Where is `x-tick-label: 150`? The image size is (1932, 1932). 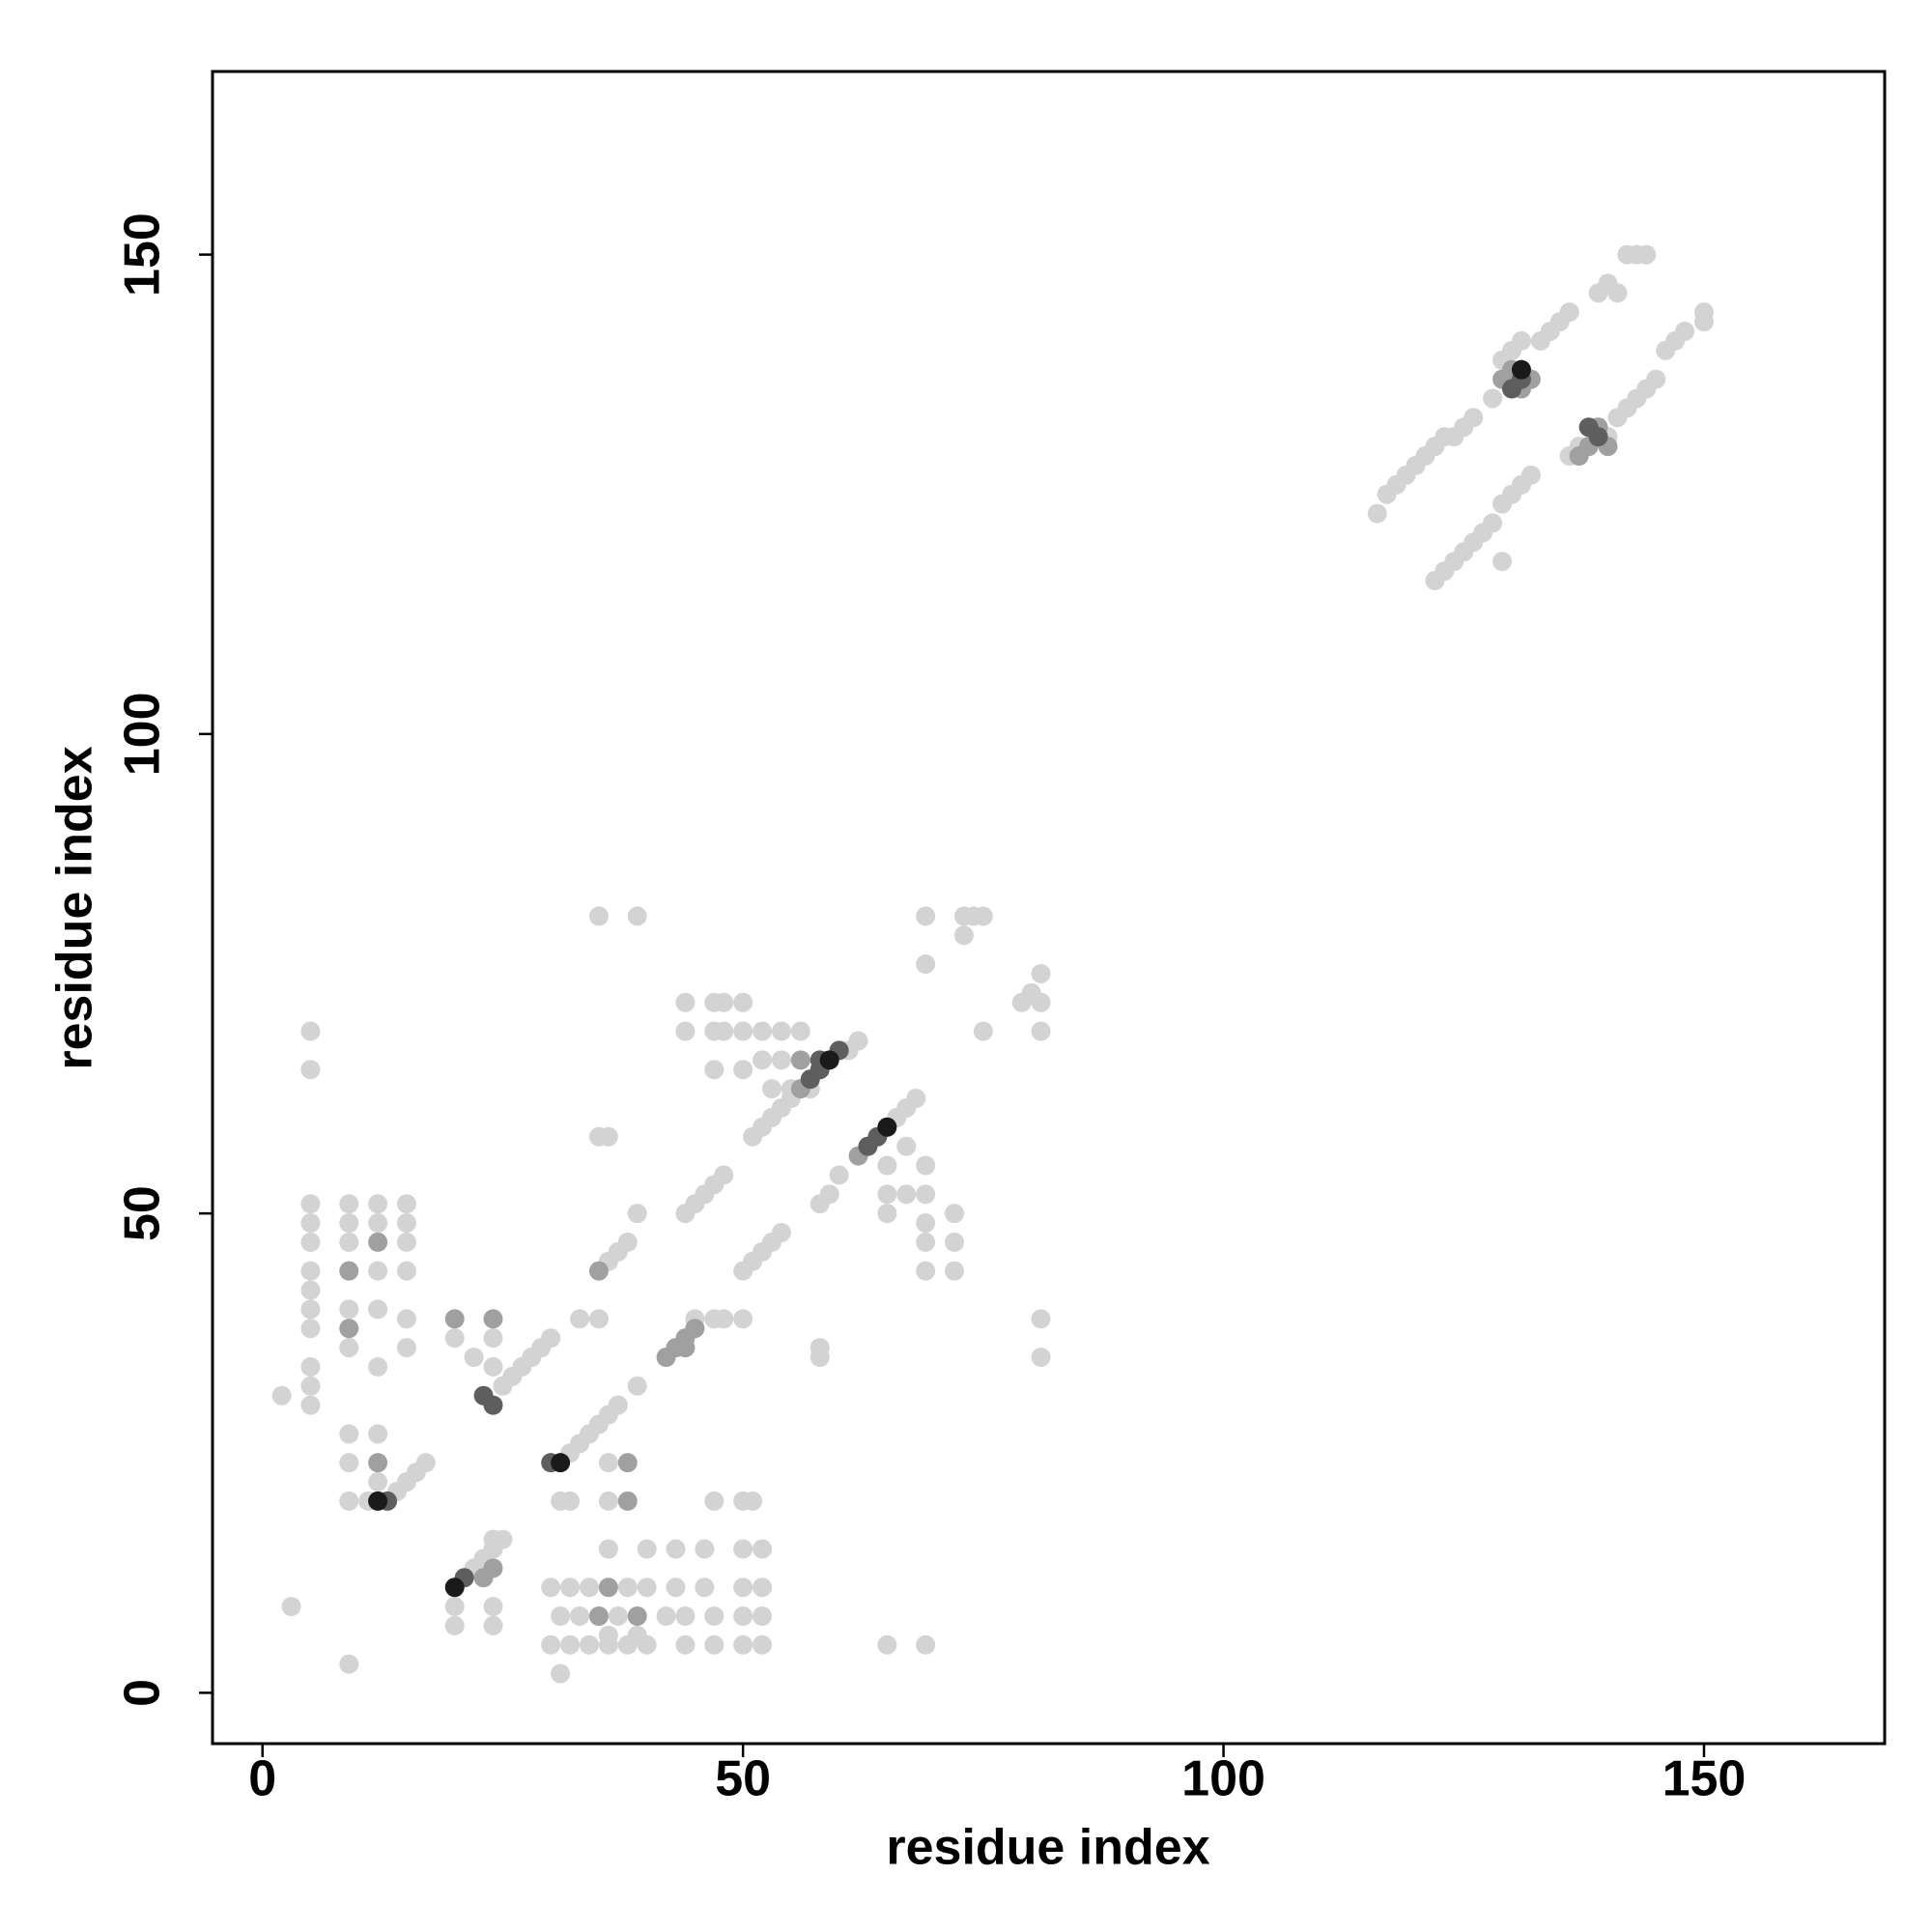
x-tick-label: 150 is located at coordinates (1704, 1779).